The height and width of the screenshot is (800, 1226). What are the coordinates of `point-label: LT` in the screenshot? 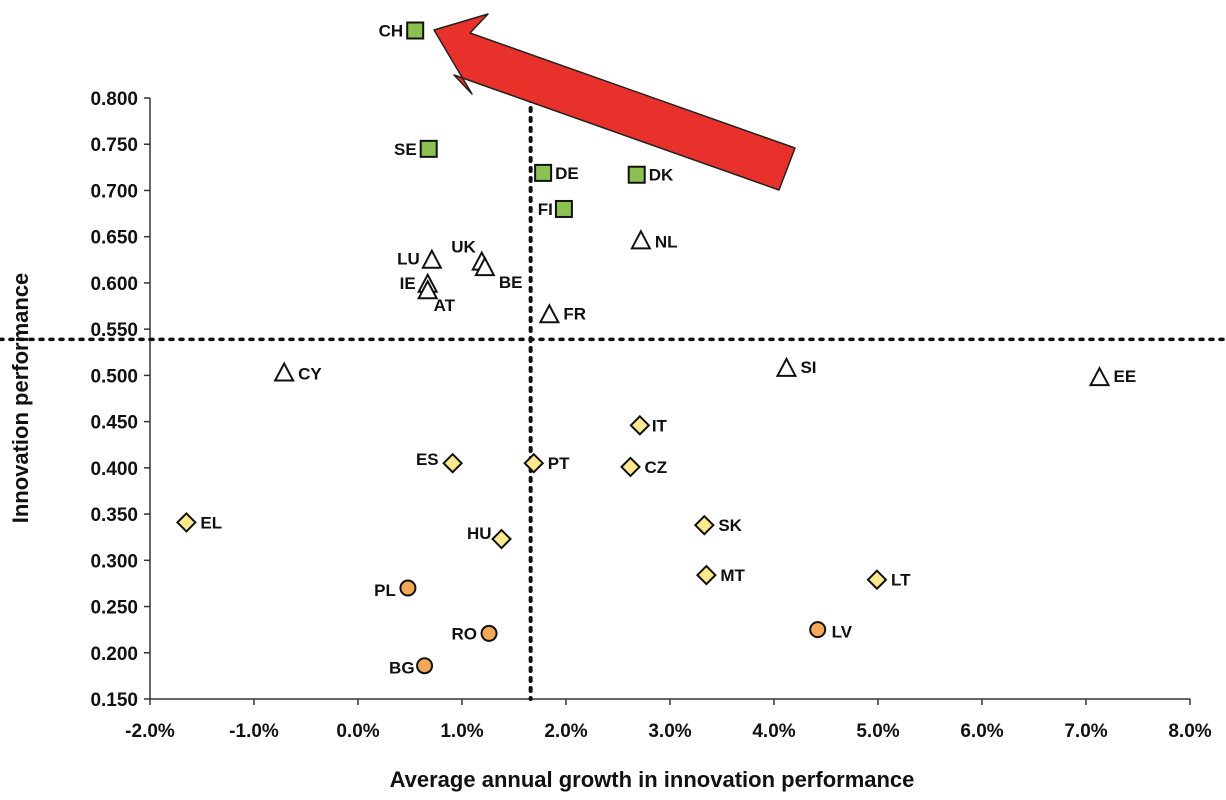 It's located at (901, 580).